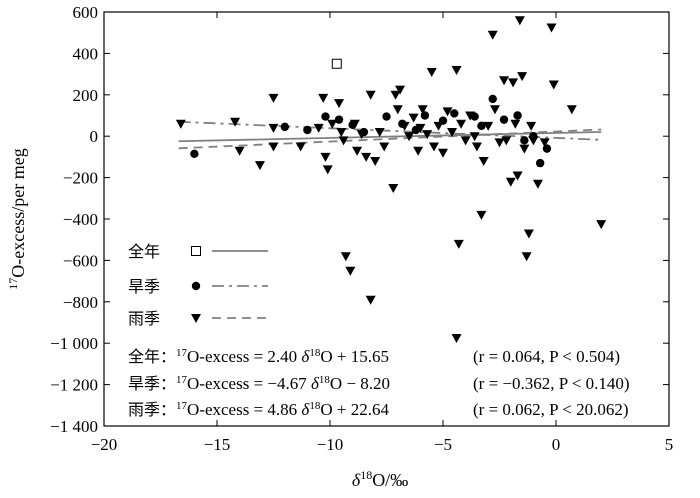 The height and width of the screenshot is (498, 700). Describe the element at coordinates (217, 444) in the screenshot. I see `x-tick-label: −15` at that location.